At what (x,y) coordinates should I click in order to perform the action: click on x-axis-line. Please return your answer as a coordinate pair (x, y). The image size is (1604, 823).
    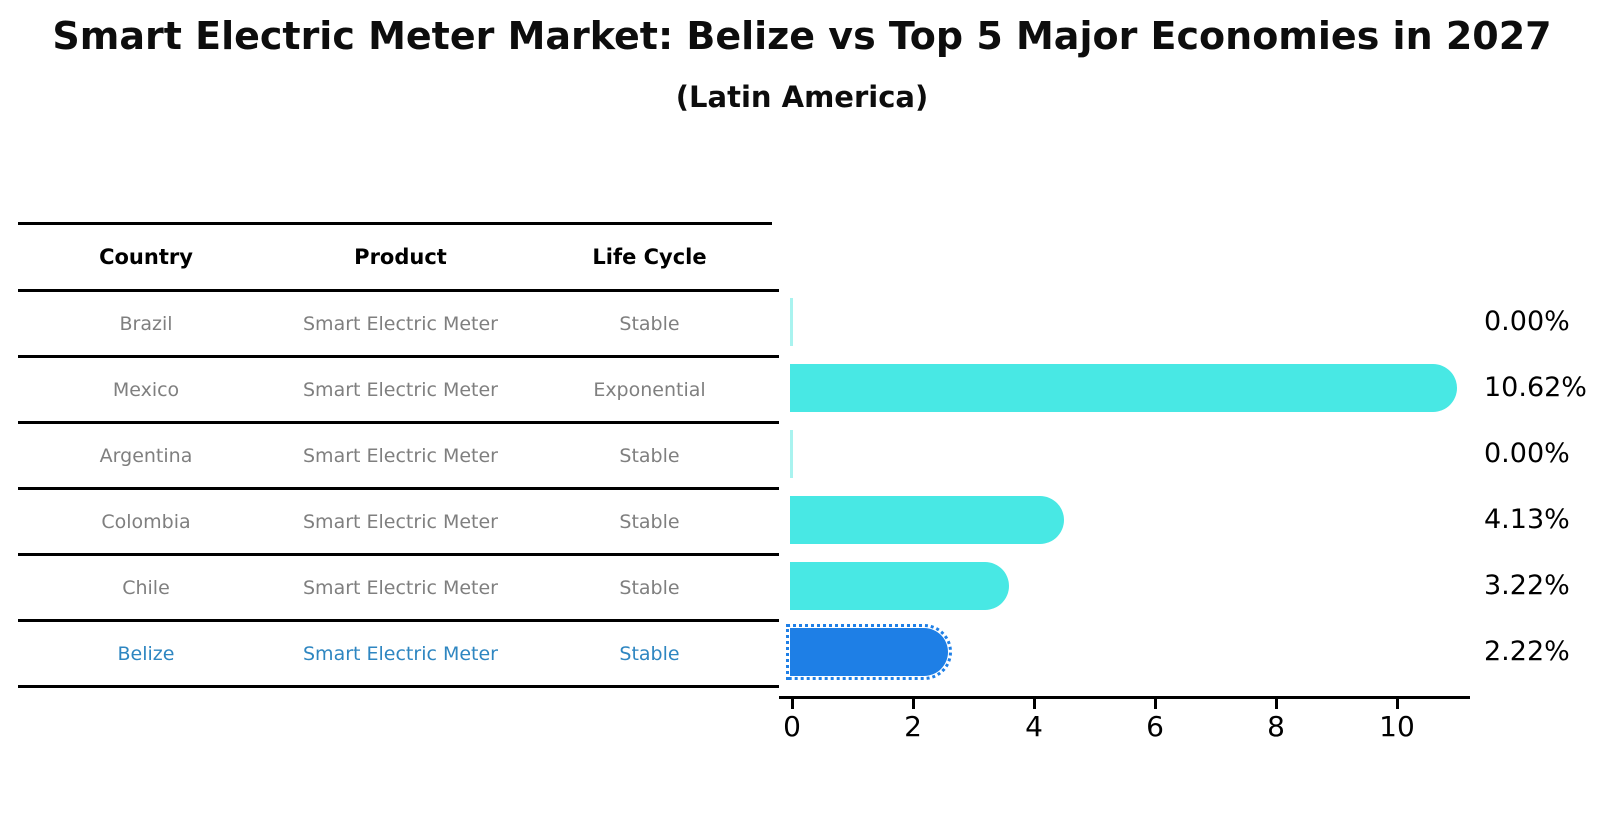
    Looking at the image, I should click on (1124, 697).